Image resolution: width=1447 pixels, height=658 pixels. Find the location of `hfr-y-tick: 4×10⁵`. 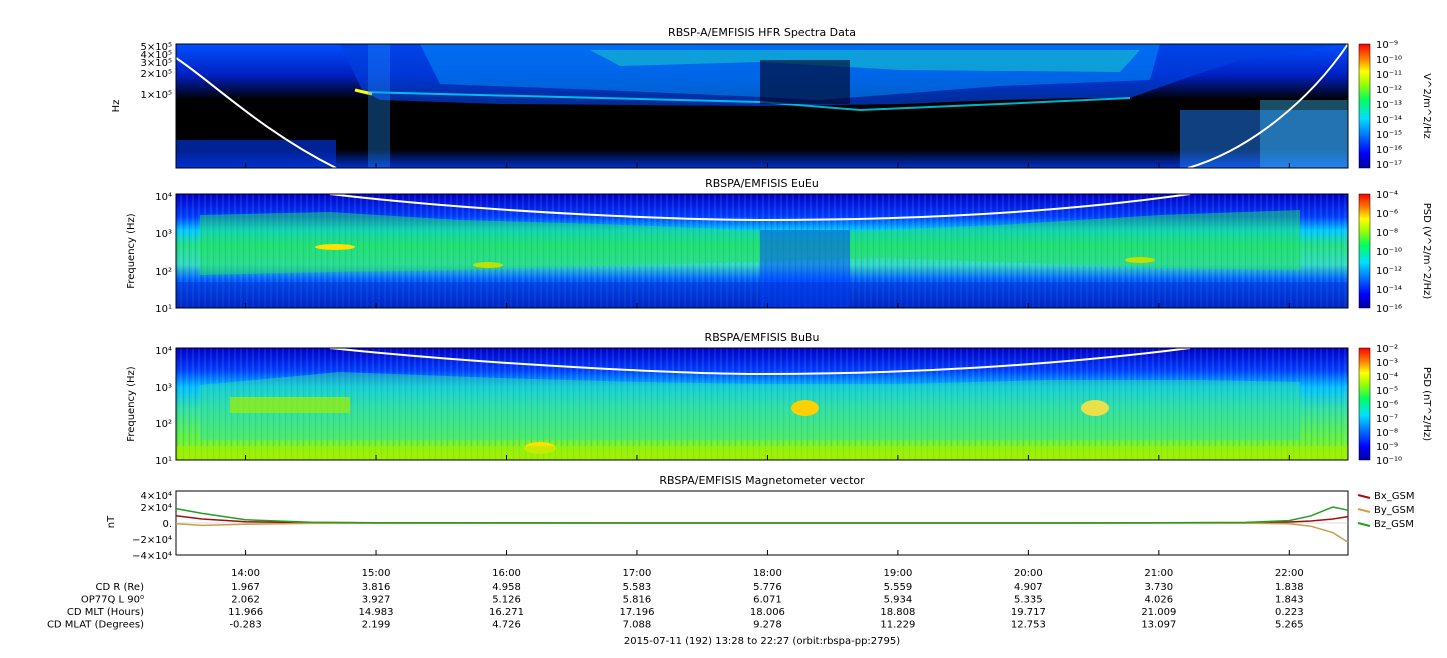

hfr-y-tick: 4×10⁵ is located at coordinates (156, 55).